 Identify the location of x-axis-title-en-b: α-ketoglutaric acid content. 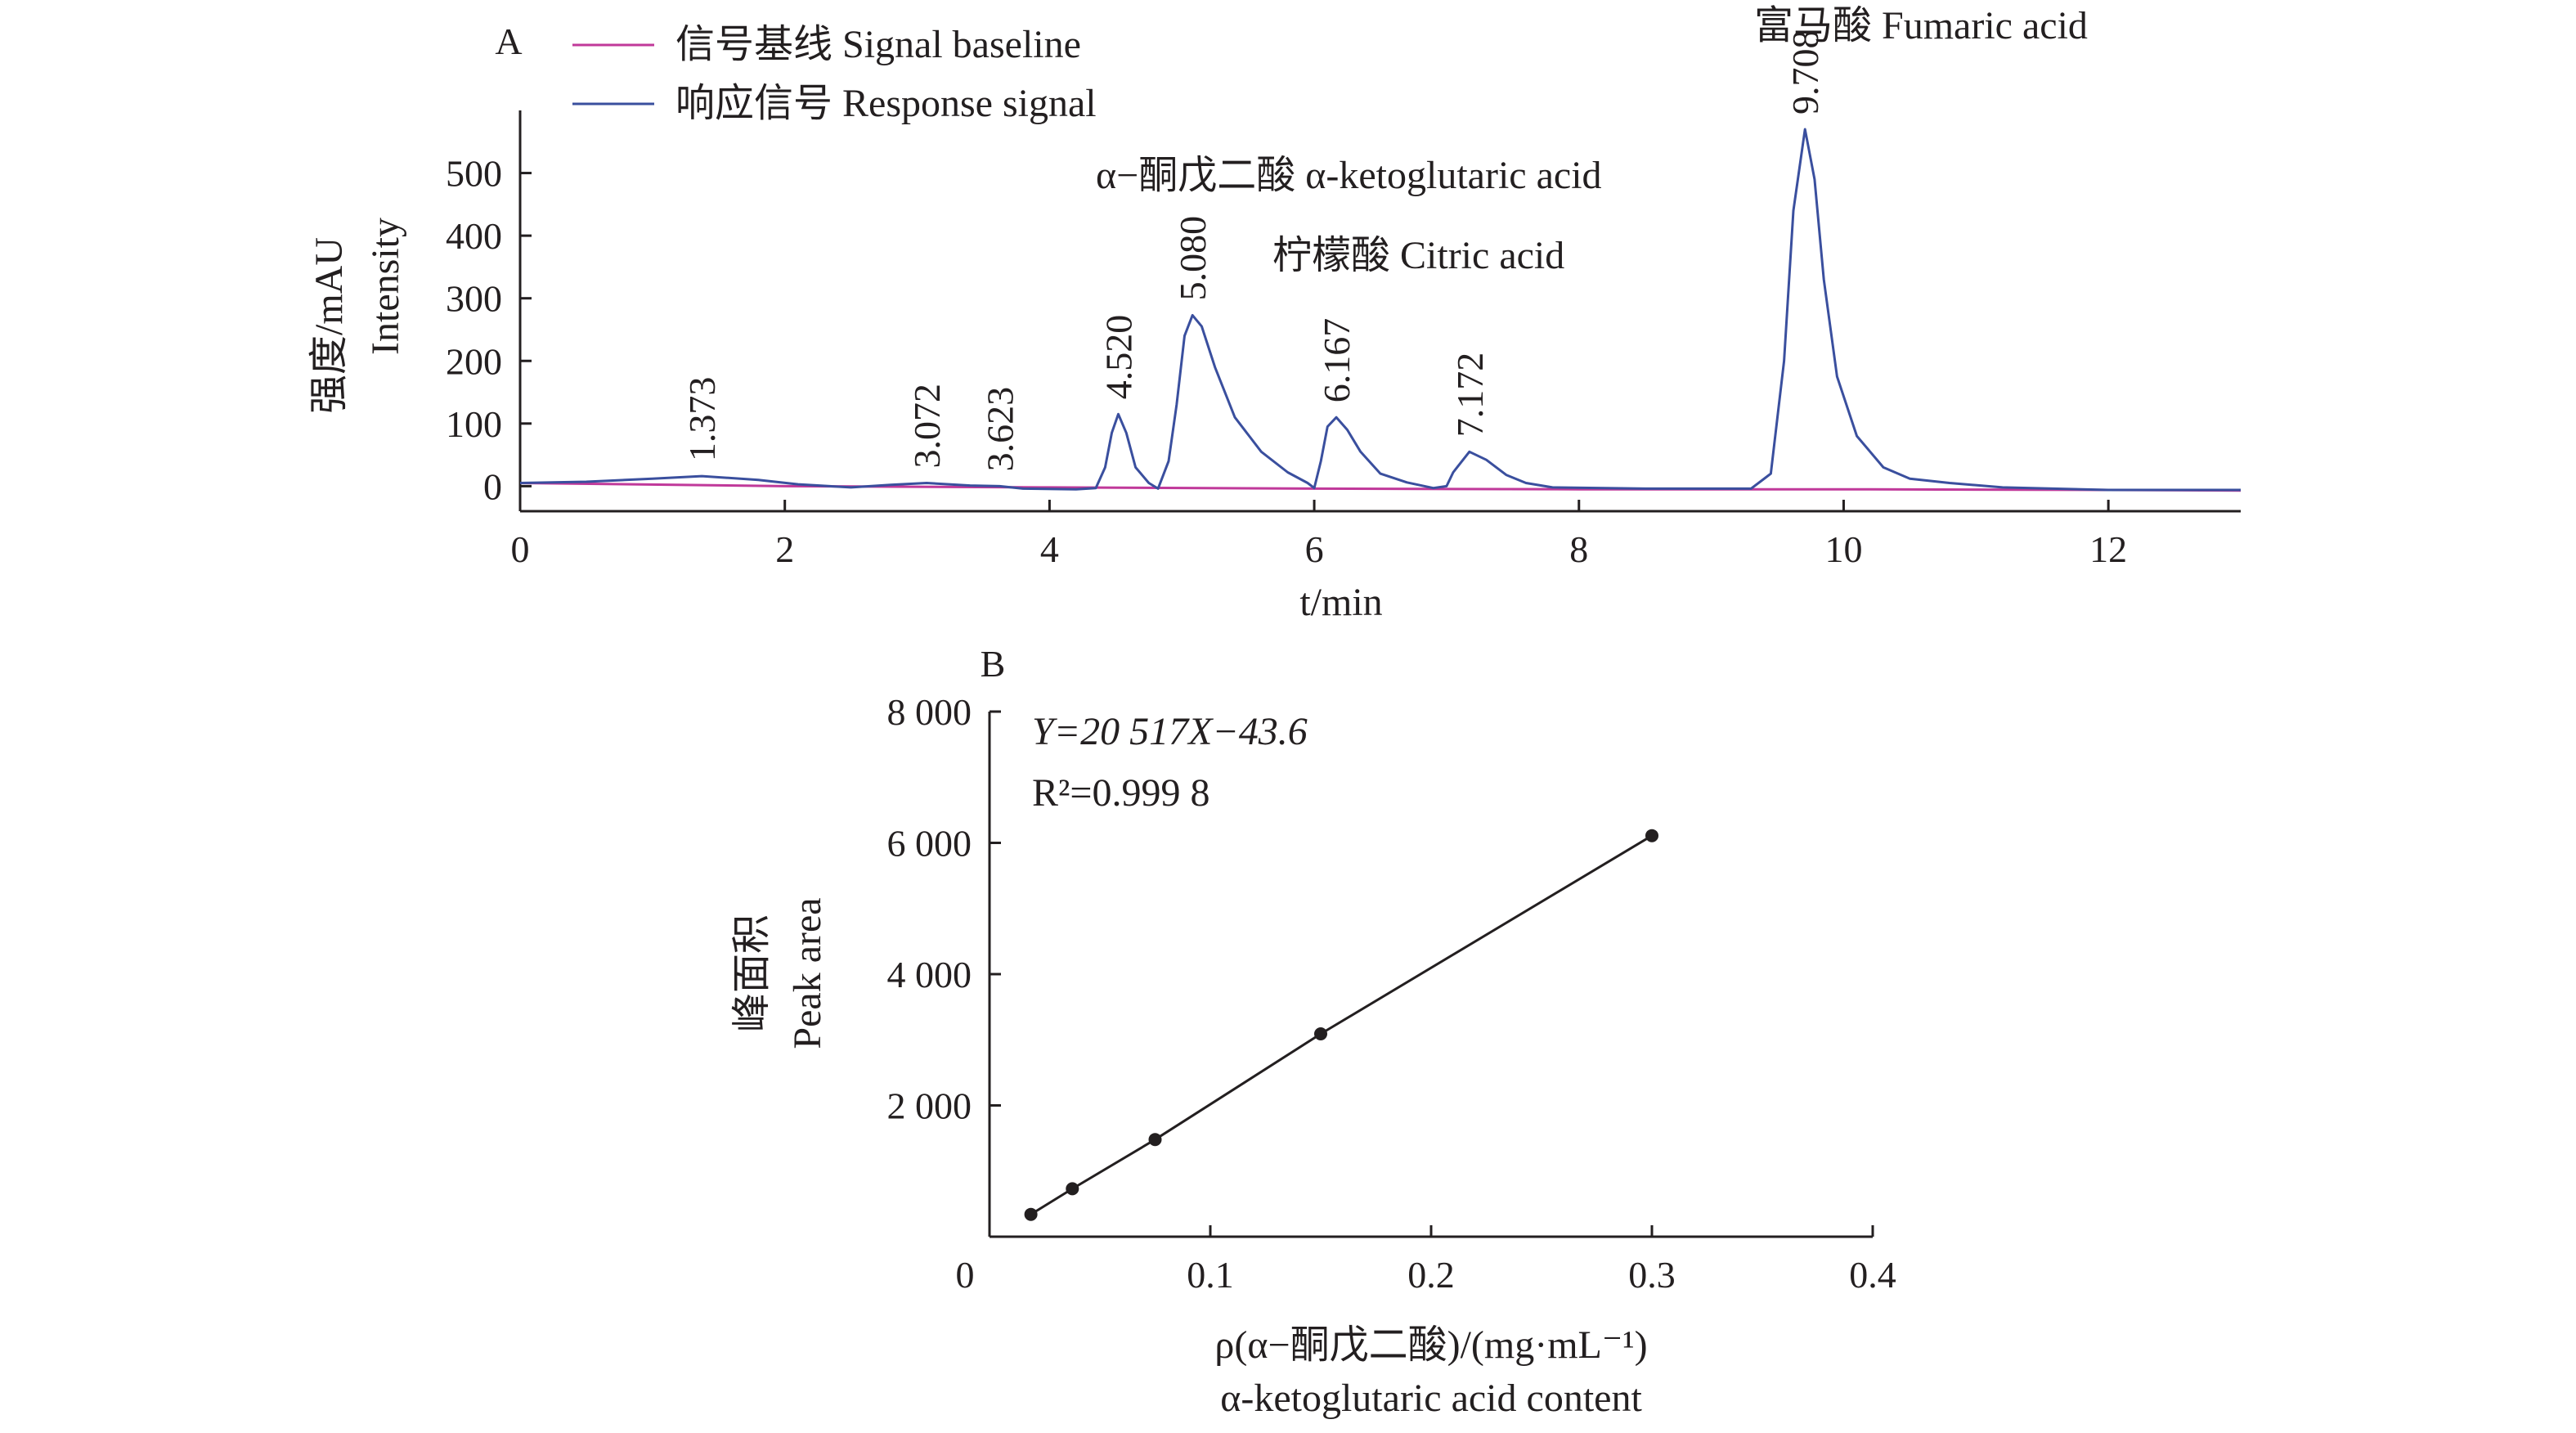
(1431, 1398).